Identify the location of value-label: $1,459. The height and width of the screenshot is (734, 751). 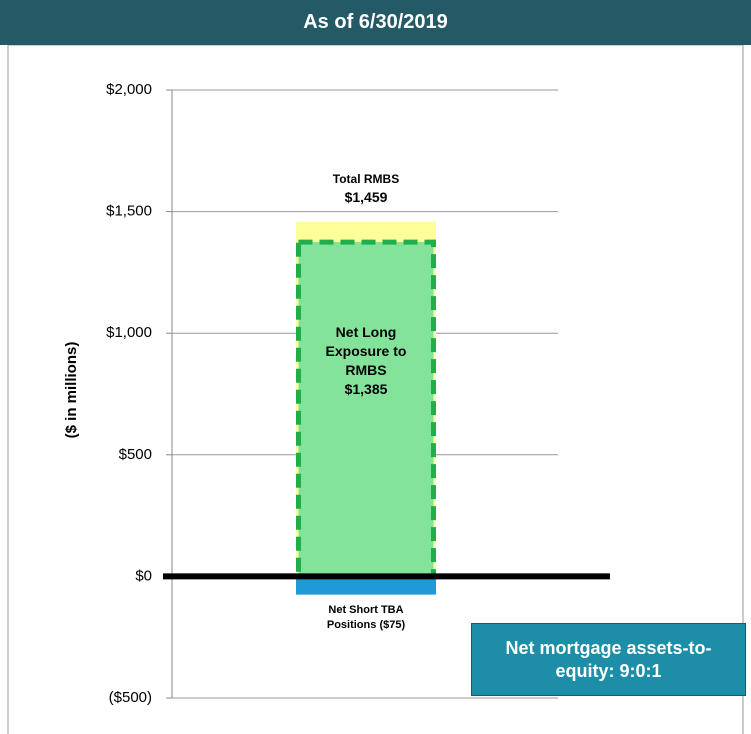
(366, 196).